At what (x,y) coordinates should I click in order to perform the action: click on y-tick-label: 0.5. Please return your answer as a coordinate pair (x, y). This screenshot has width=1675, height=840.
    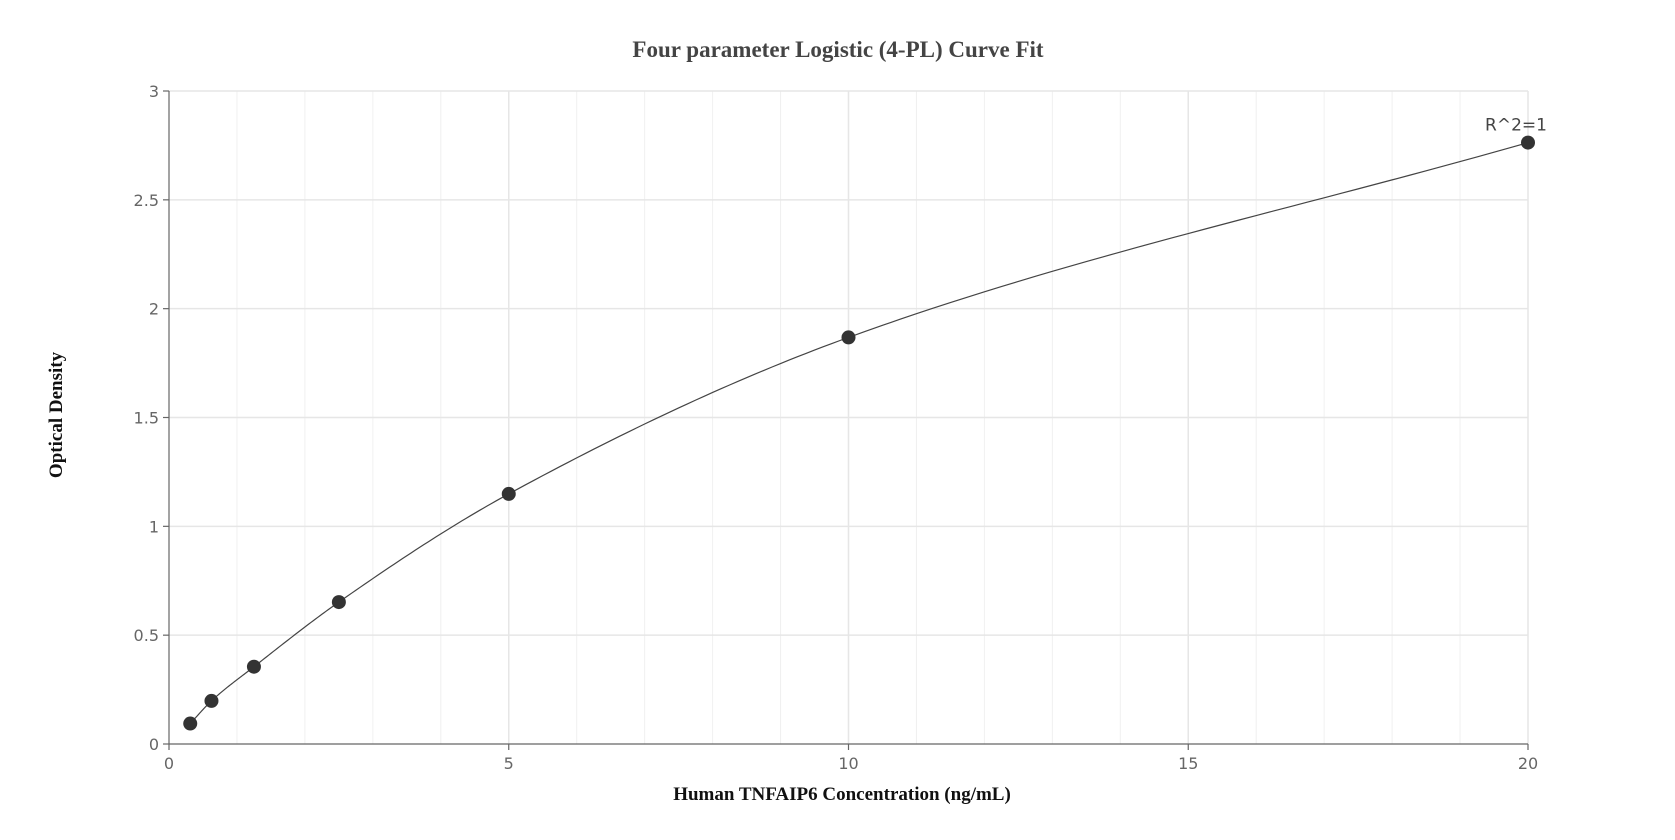
    Looking at the image, I should click on (146, 635).